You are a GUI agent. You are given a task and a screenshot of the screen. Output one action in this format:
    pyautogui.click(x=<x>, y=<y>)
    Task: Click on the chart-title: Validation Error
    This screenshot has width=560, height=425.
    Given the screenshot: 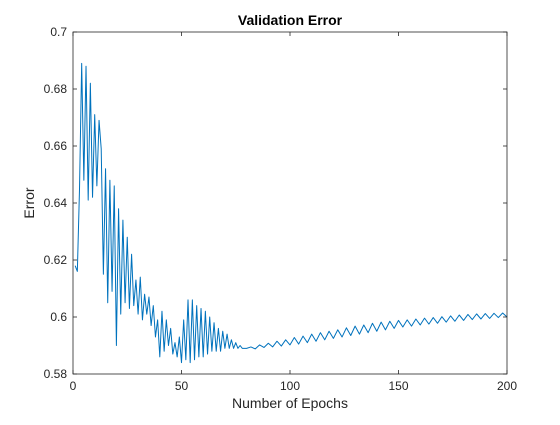 What is the action you would take?
    pyautogui.click(x=290, y=20)
    